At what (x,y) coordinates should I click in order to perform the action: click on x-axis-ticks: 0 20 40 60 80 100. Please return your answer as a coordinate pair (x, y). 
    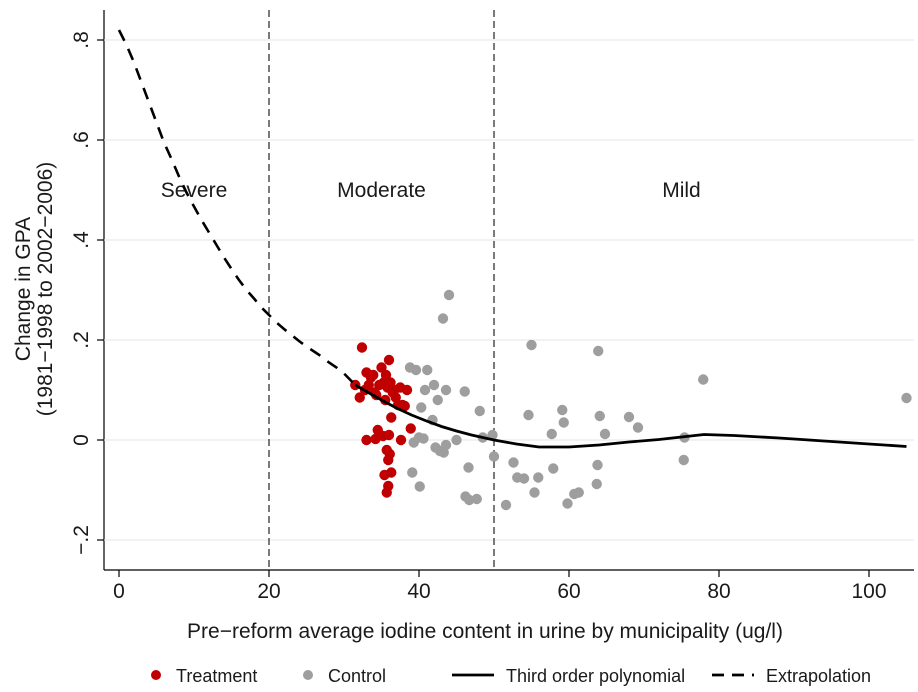
    Looking at the image, I should click on (500, 586).